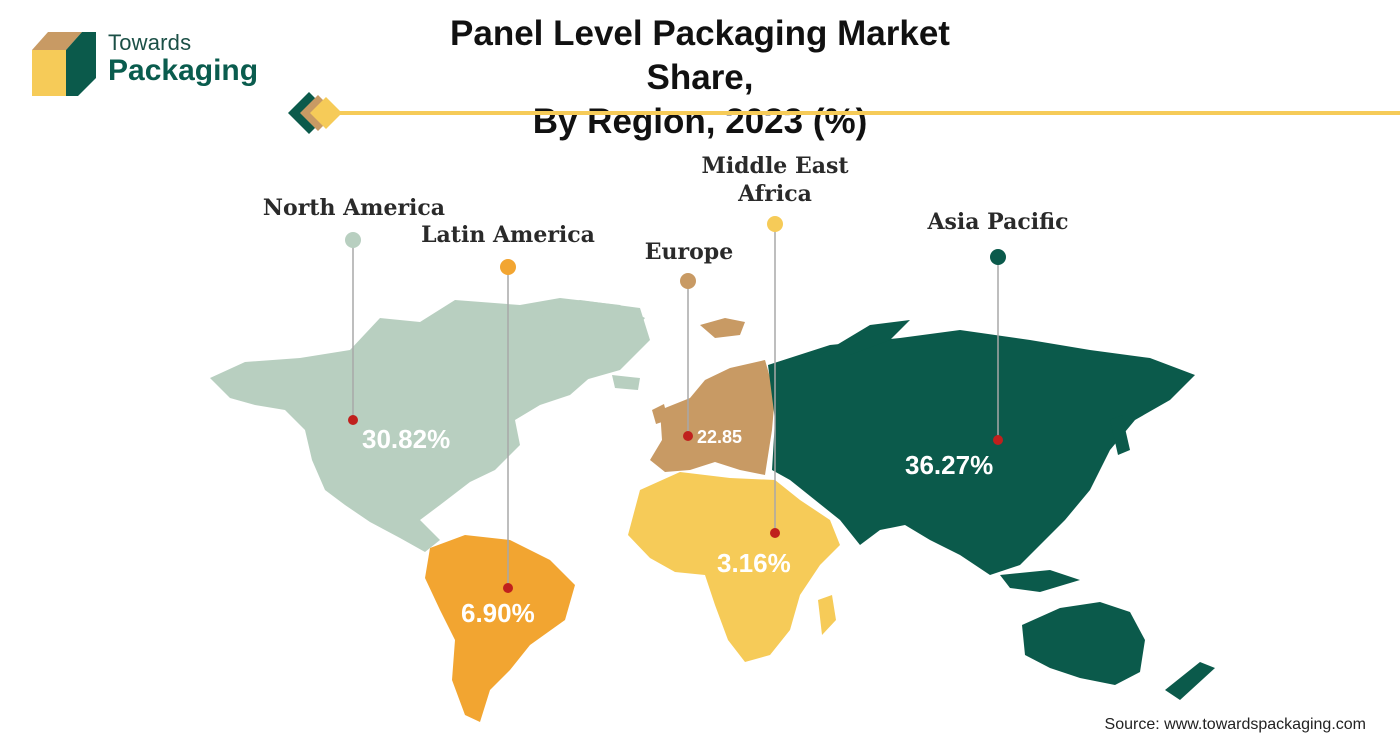  I want to click on location-dot-latin-america, so click(508, 588).